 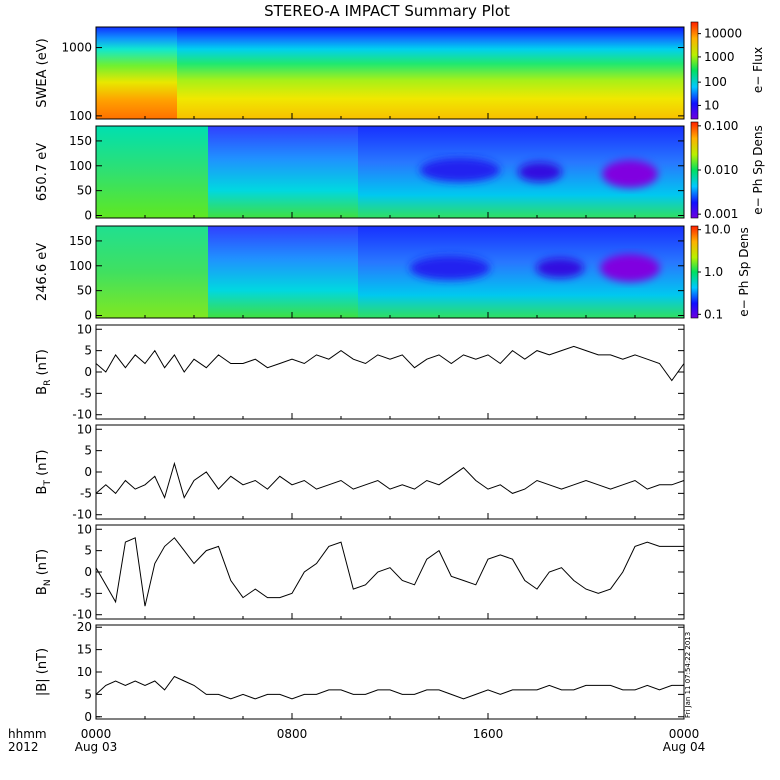 What do you see at coordinates (694, 70) in the screenshot?
I see `colorbar-swea-scale` at bounding box center [694, 70].